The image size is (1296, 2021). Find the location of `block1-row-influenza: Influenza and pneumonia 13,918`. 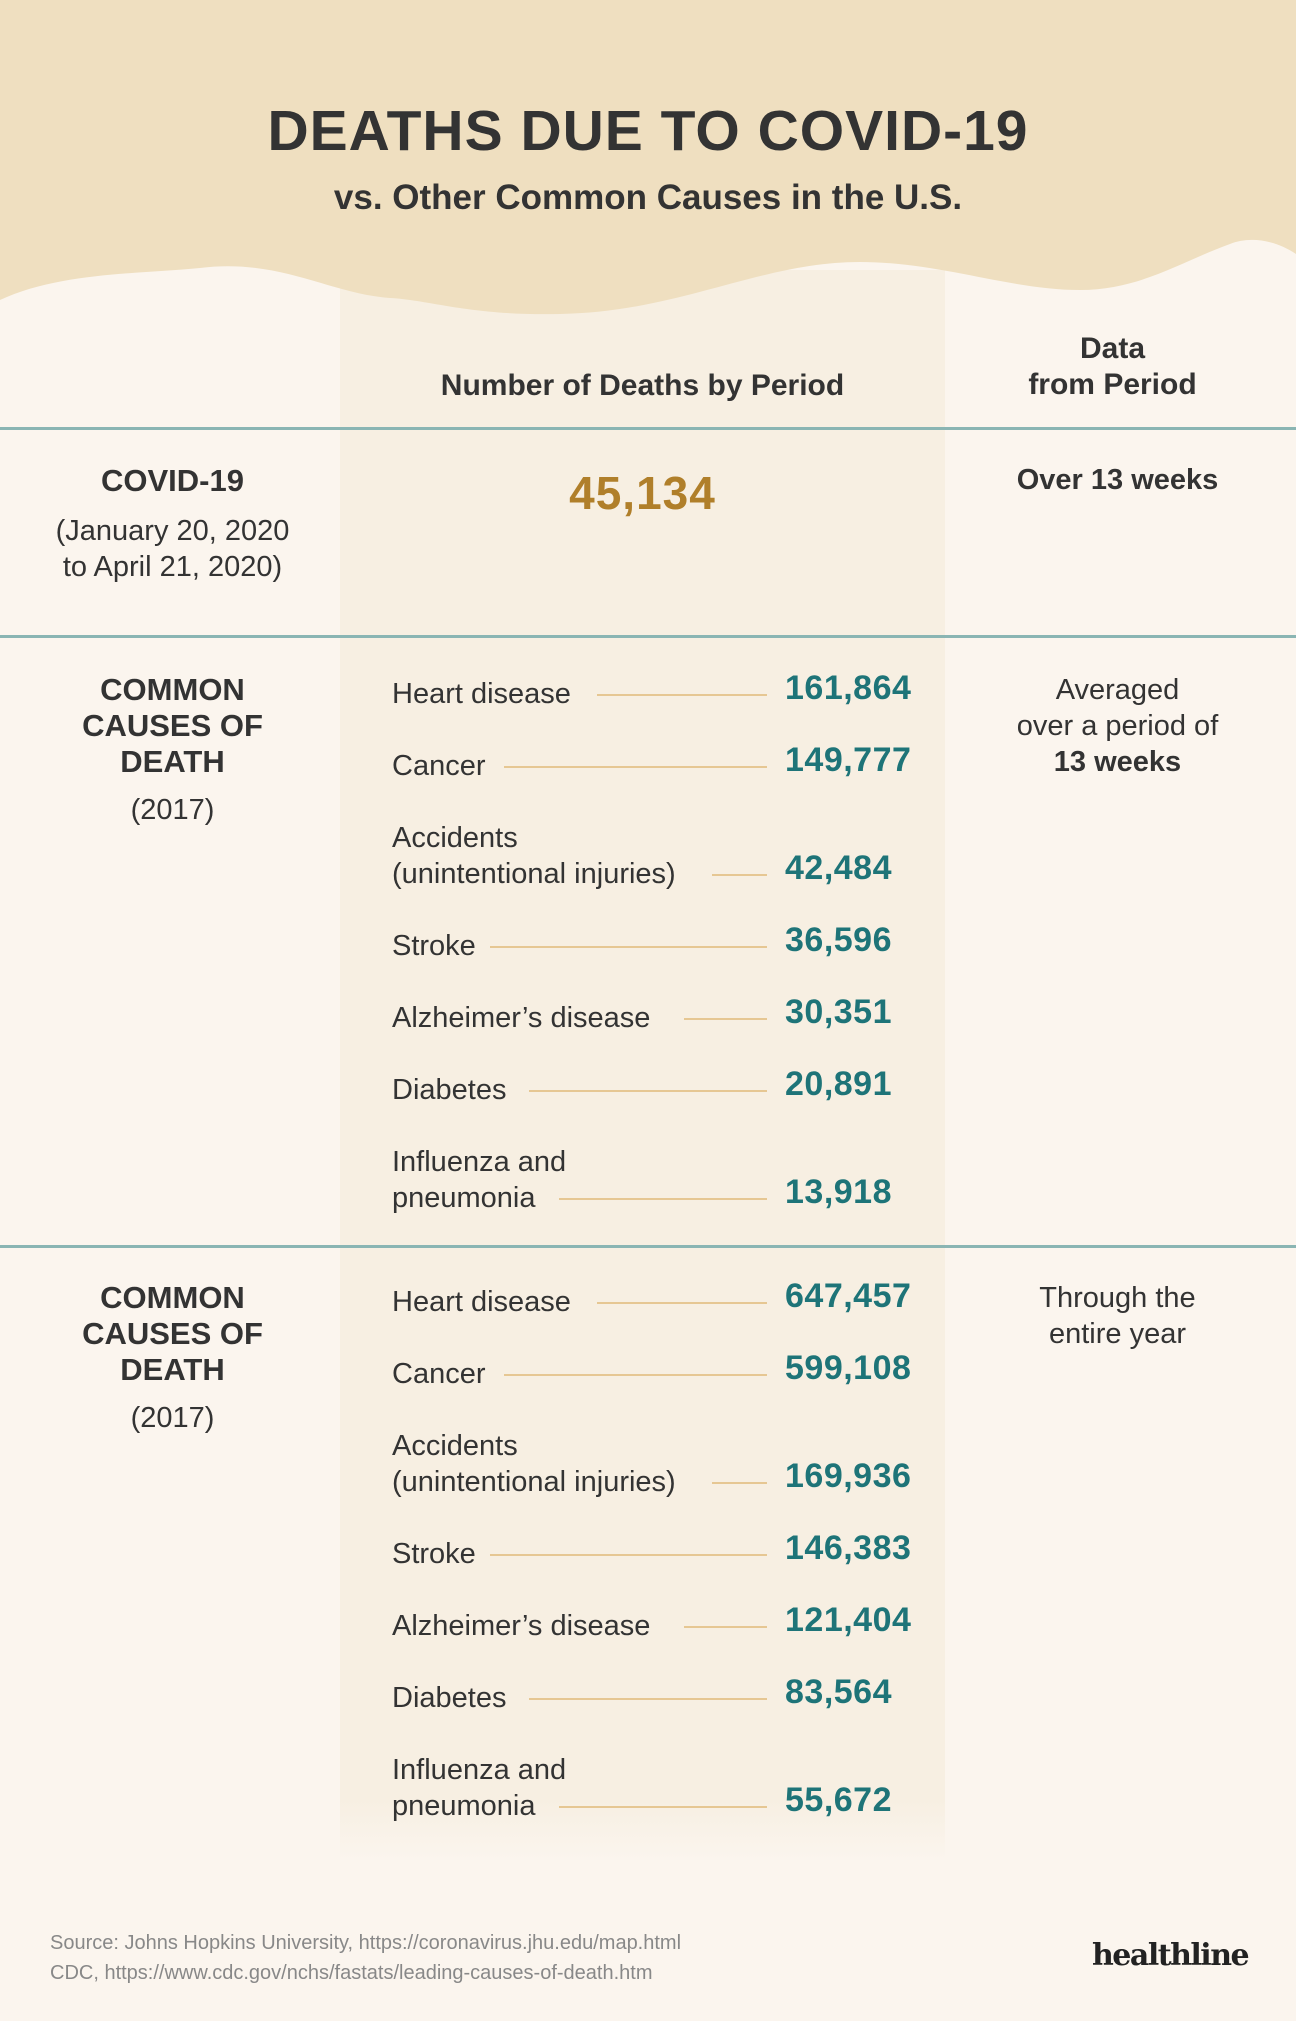

block1-row-influenza: Influenza and pneumonia 13,918 is located at coordinates (662, 1180).